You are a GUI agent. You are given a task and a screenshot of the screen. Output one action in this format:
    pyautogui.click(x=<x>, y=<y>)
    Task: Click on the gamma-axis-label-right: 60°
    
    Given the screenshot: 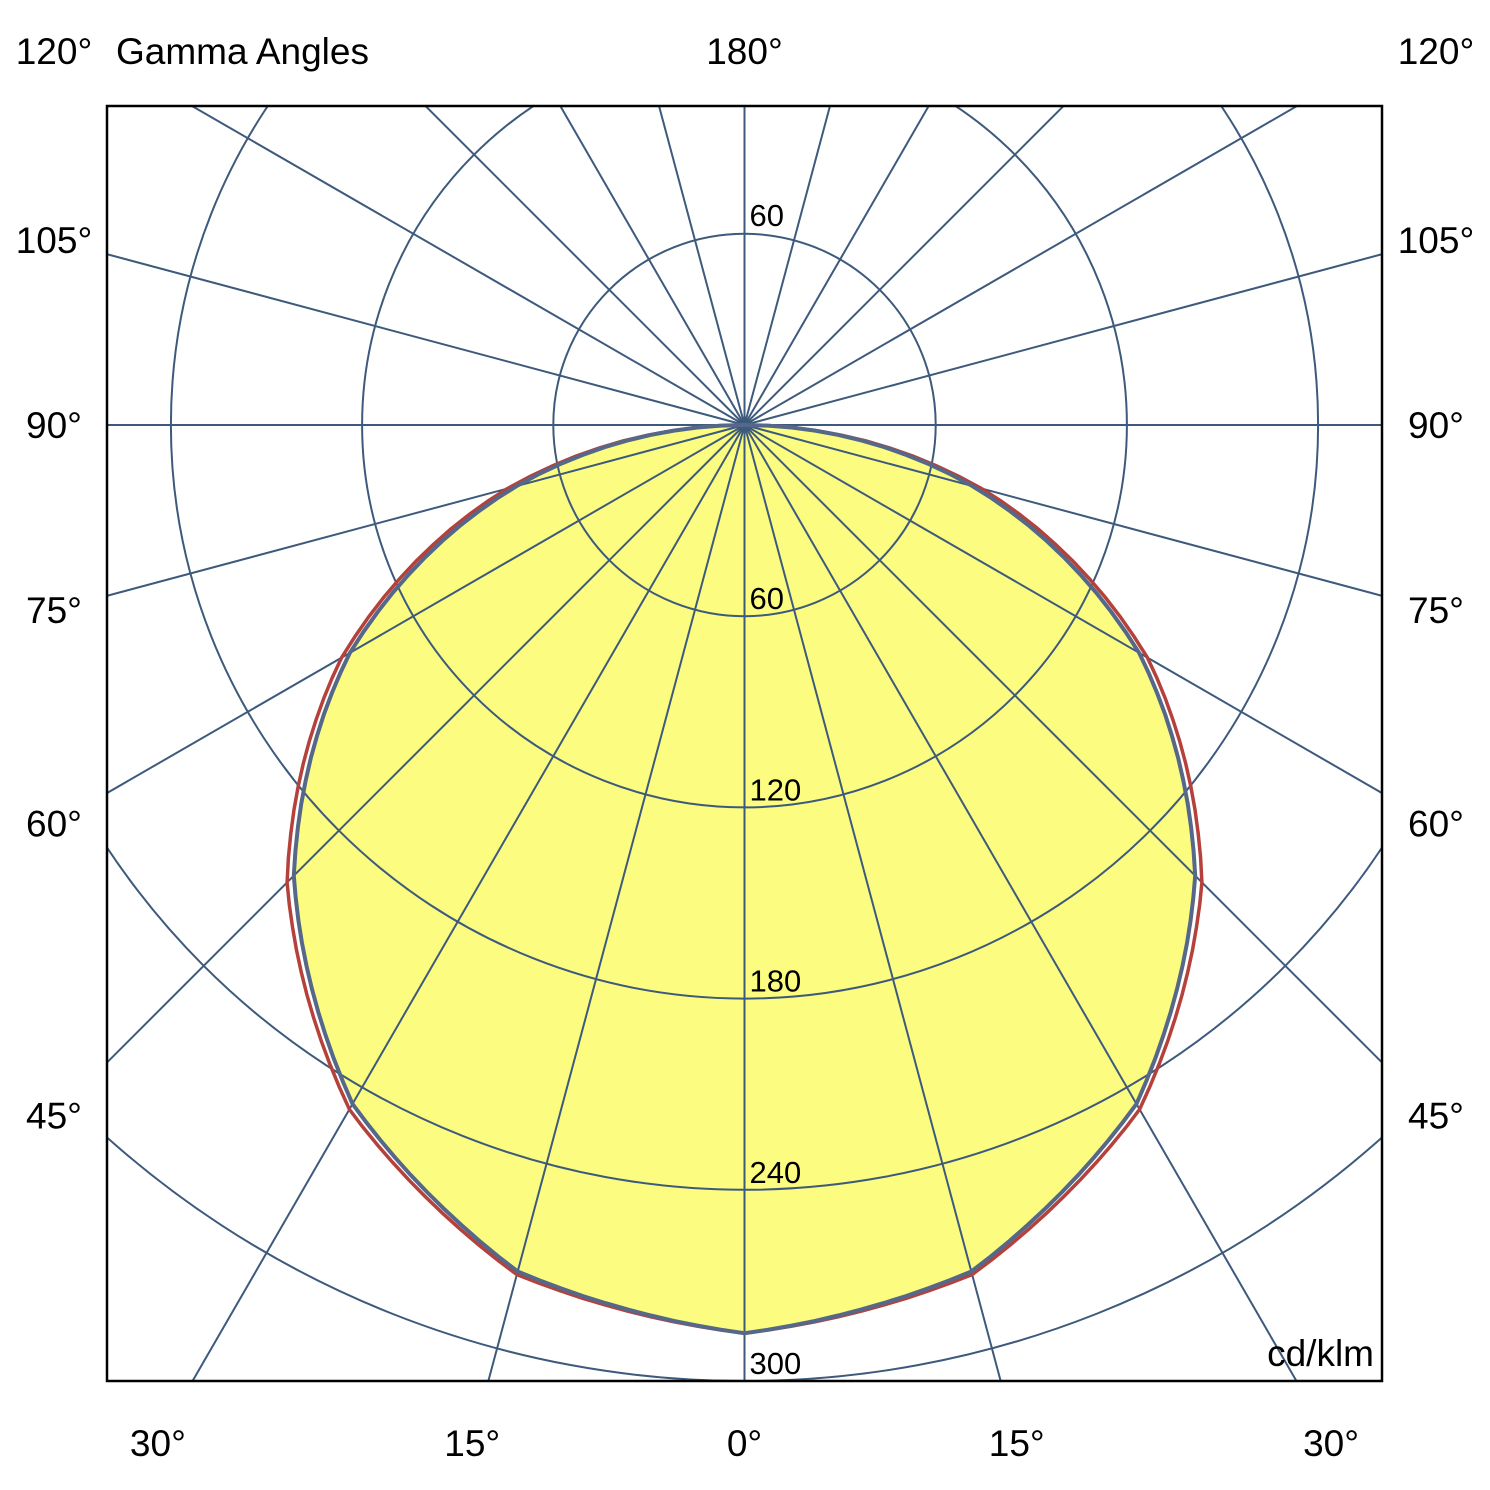 What is the action you would take?
    pyautogui.click(x=1436, y=824)
    